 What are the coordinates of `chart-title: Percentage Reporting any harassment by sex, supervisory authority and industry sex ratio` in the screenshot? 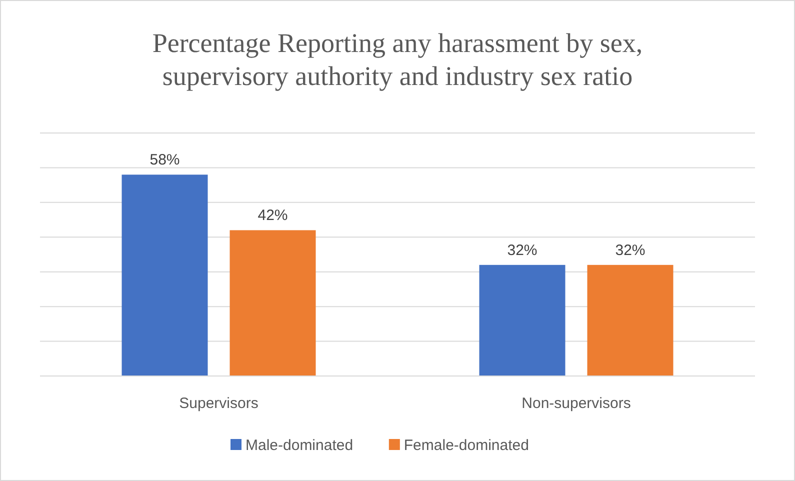 It's located at (397, 59).